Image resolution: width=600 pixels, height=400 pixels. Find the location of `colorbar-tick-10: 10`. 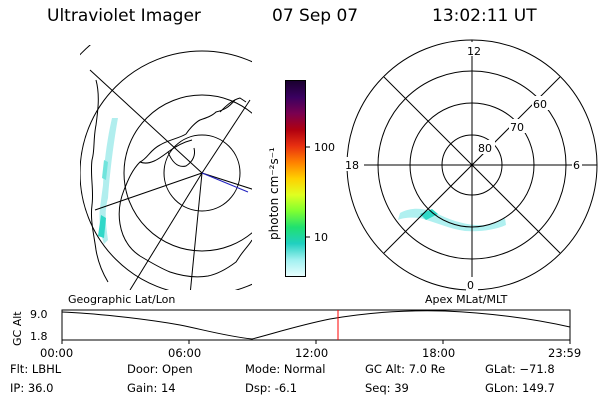

colorbar-tick-10: 10 is located at coordinates (321, 237).